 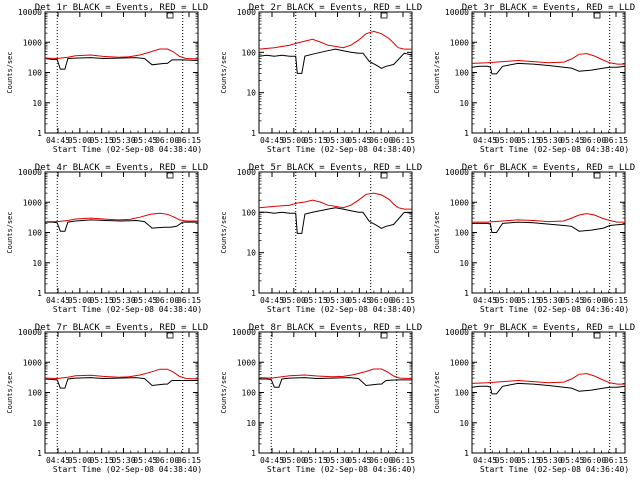 What do you see at coordinates (548, 168) in the screenshot?
I see `chart-title: Det 6r BLACK = Events, RED = LLD` at bounding box center [548, 168].